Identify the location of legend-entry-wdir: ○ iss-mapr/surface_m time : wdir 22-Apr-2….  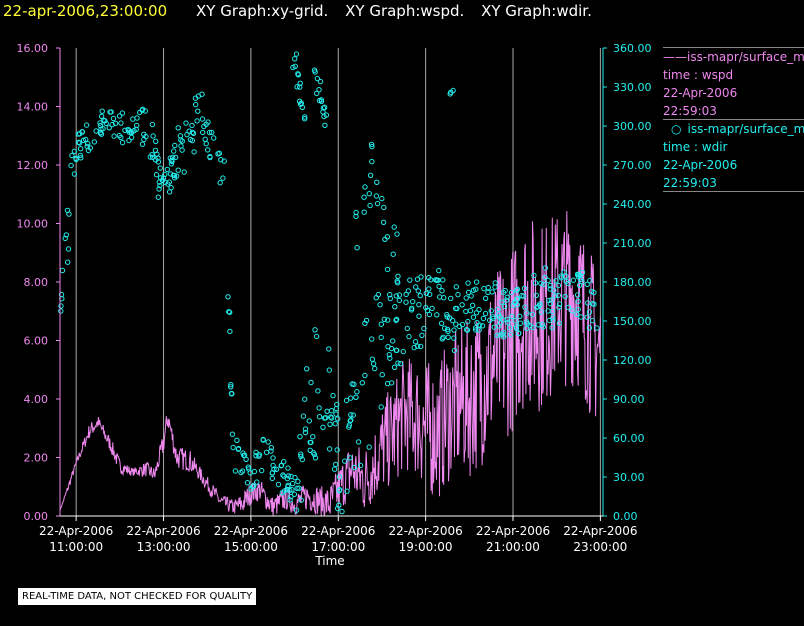
(733, 156).